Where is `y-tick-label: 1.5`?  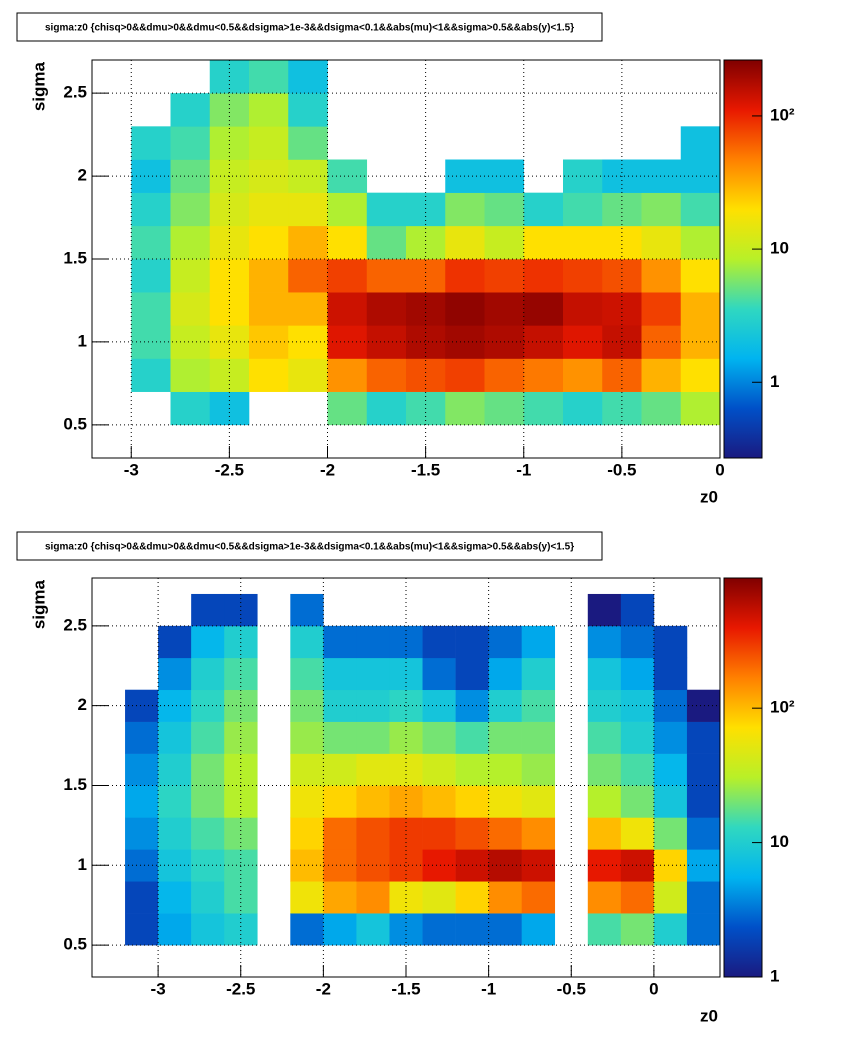 y-tick-label: 1.5 is located at coordinates (75, 784).